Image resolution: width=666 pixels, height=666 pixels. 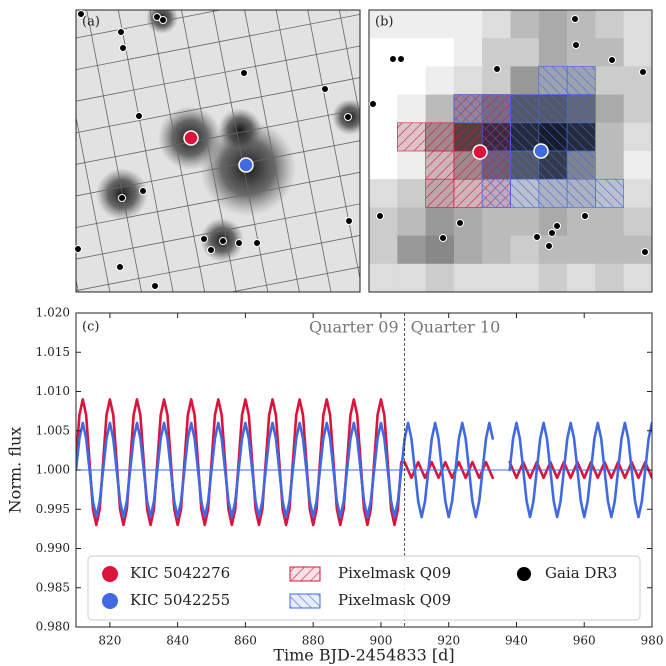 I want to click on y-tick-label: 1.020, so click(x=53, y=313).